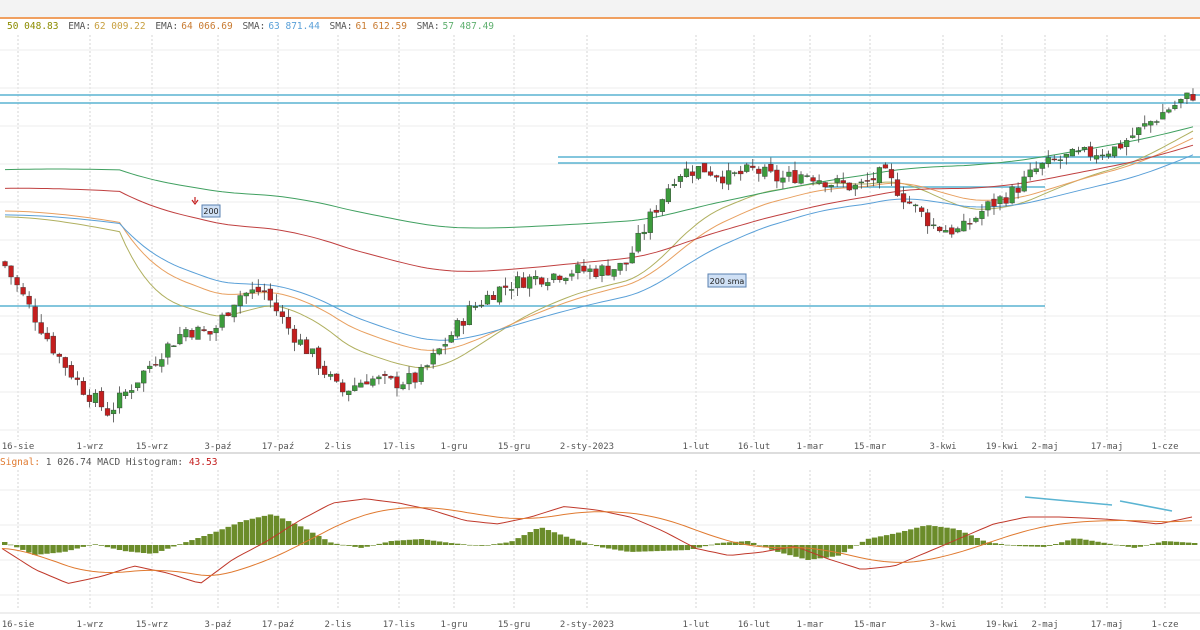  What do you see at coordinates (195, 201) in the screenshot?
I see `arrow-down-icon` at bounding box center [195, 201].